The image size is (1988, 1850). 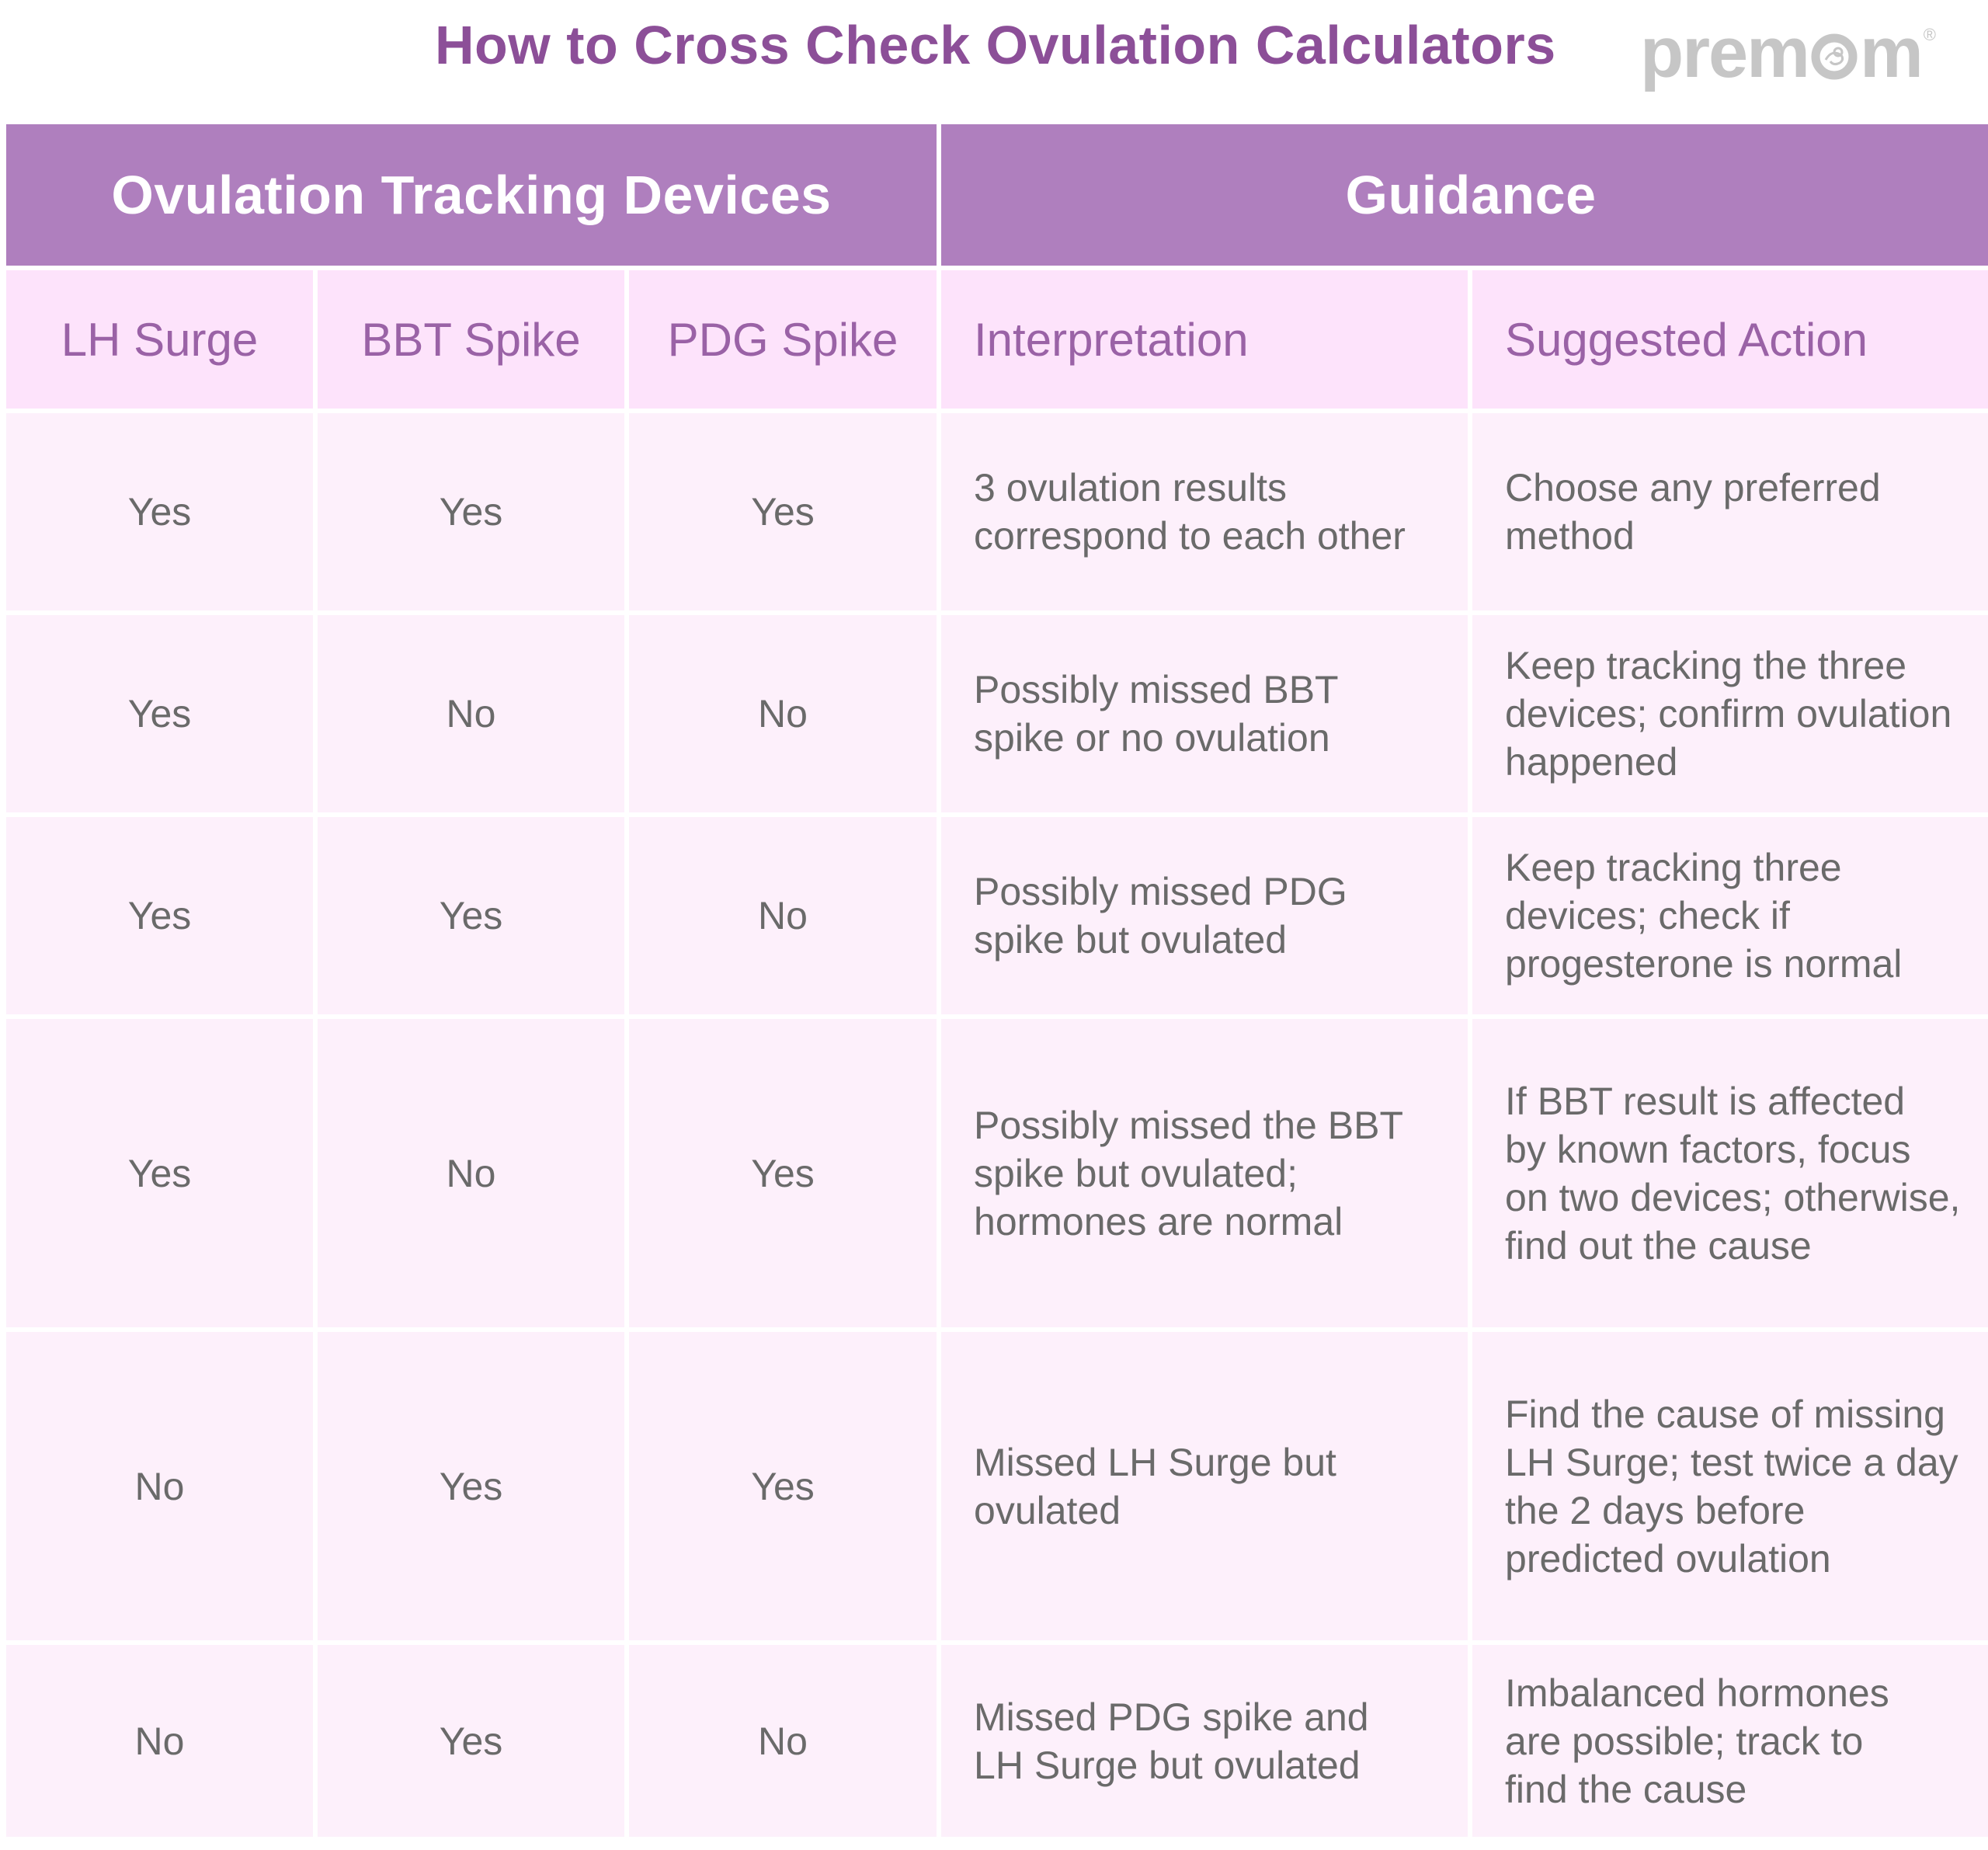 What do you see at coordinates (1190, 536) in the screenshot?
I see `cell-line: correspond to each other` at bounding box center [1190, 536].